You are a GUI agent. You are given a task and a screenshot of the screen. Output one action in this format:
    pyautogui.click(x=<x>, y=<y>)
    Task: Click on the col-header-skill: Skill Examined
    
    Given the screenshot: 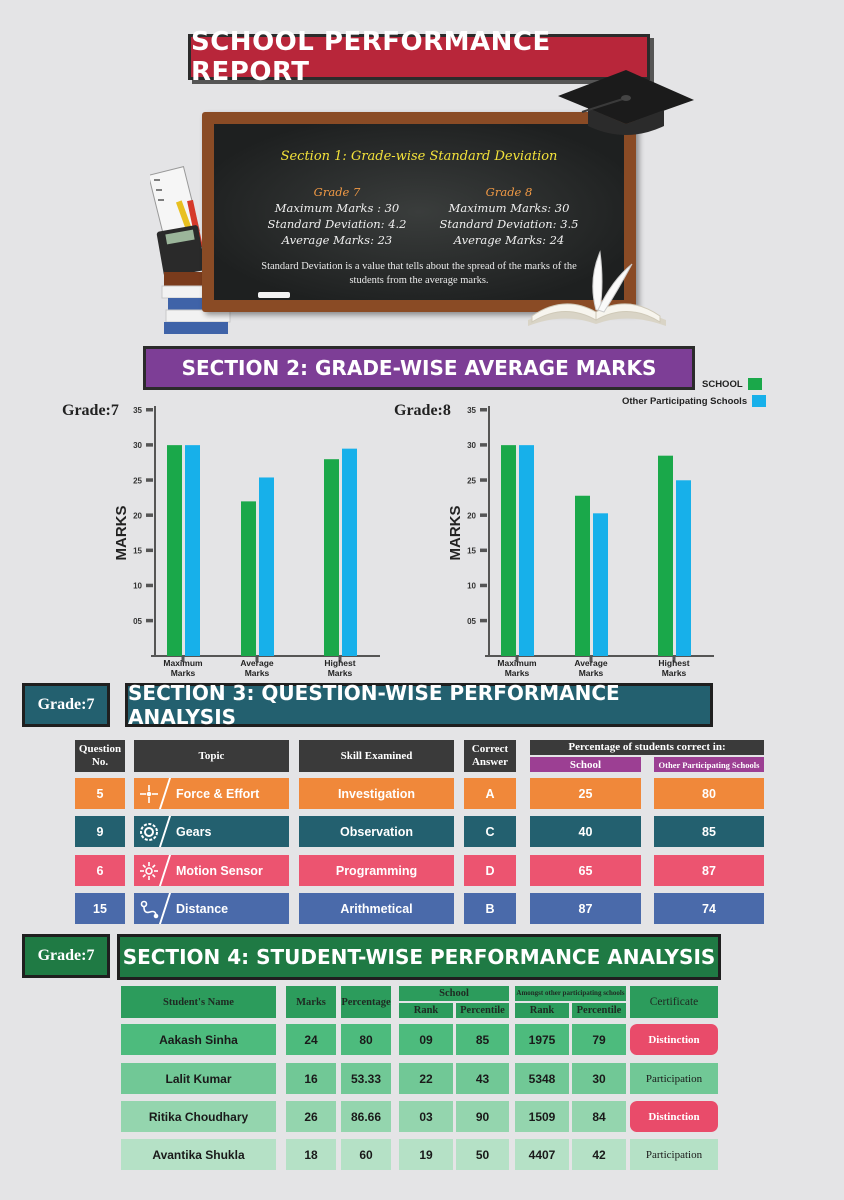 What is the action you would take?
    pyautogui.click(x=376, y=756)
    